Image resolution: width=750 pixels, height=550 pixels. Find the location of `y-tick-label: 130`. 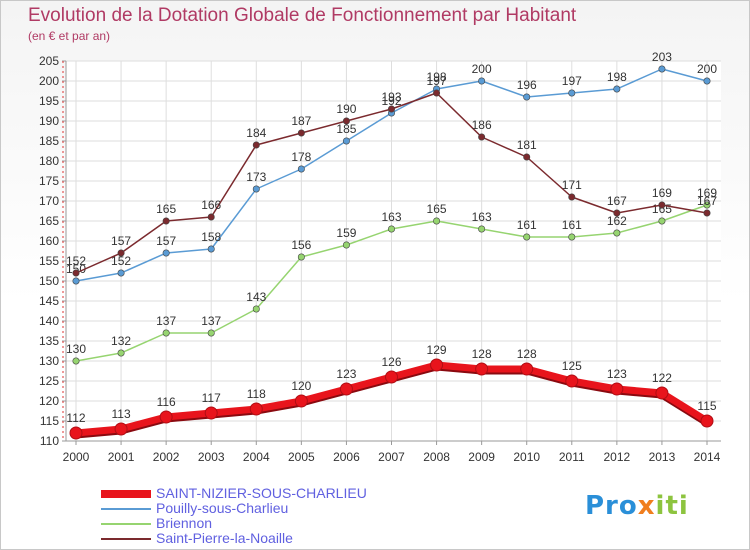

y-tick-label: 130 is located at coordinates (49, 361).